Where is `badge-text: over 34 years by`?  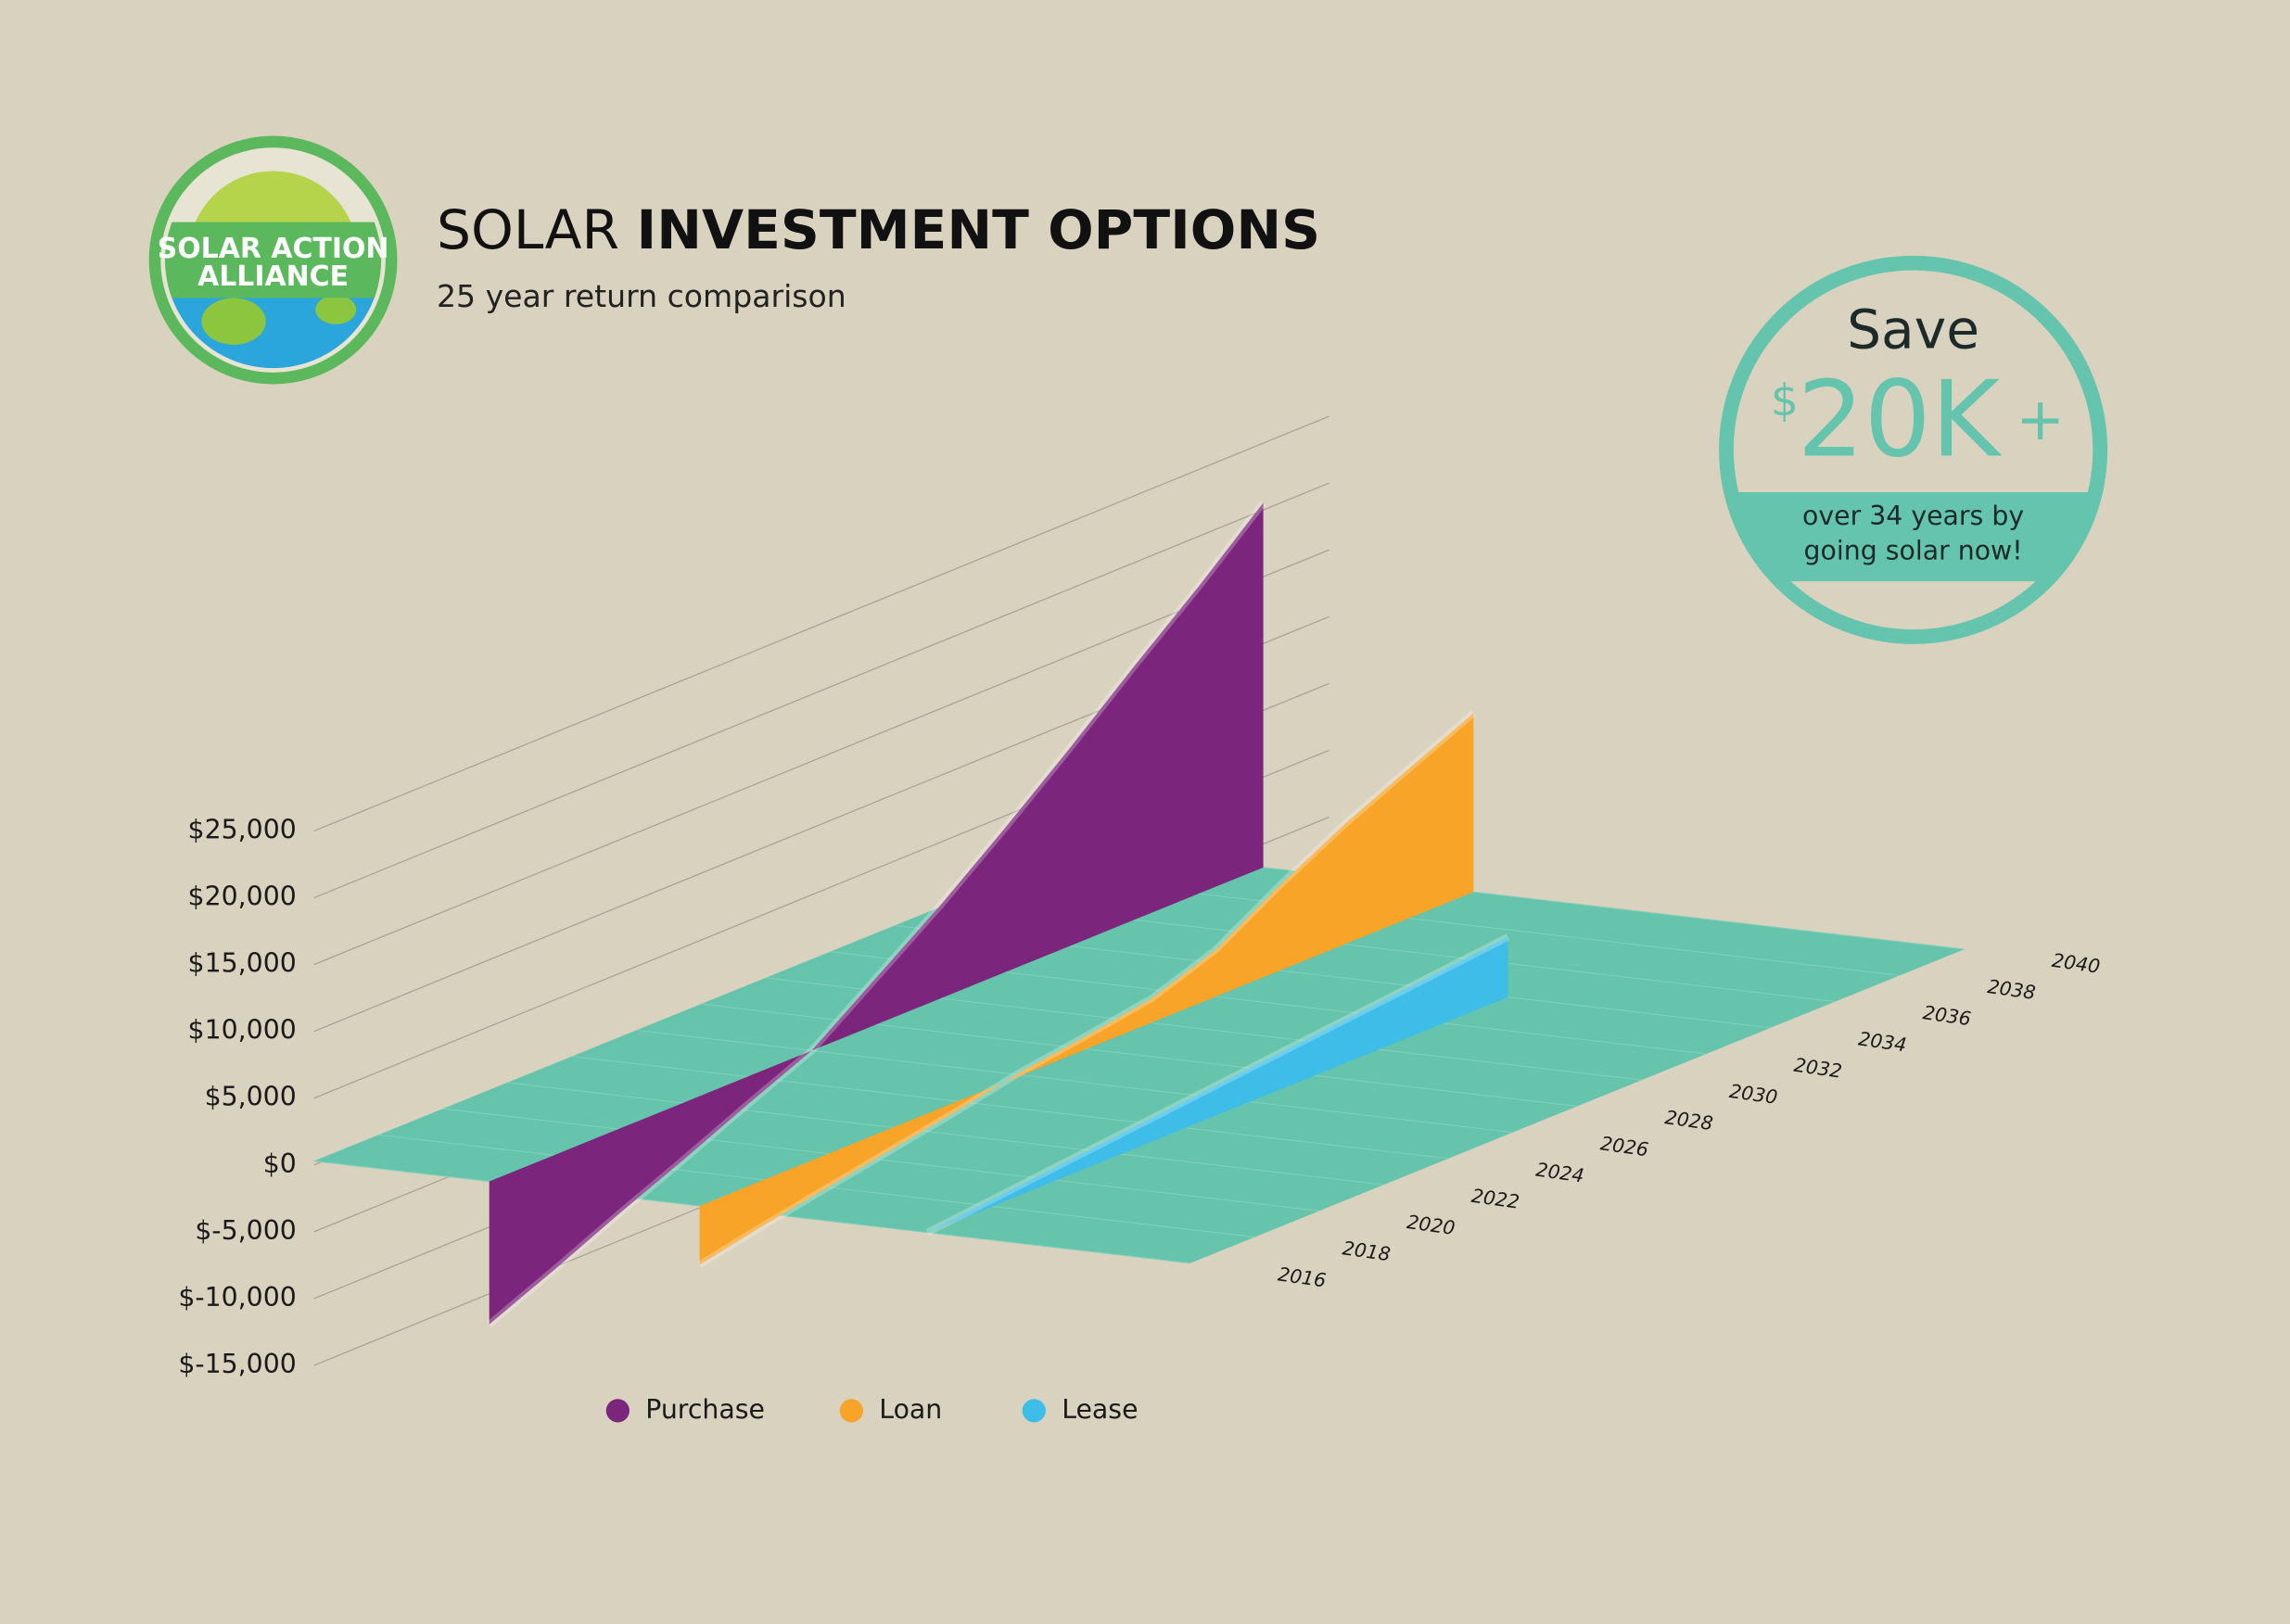
badge-text: over 34 years by is located at coordinates (1913, 516).